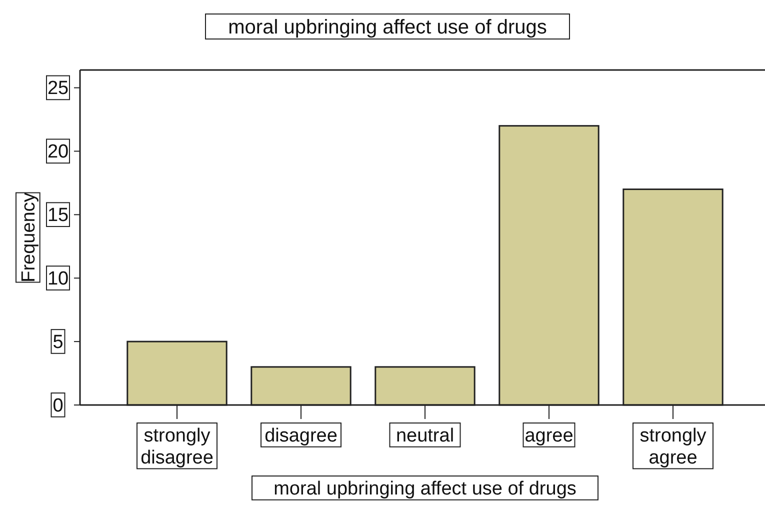 The width and height of the screenshot is (765, 508). I want to click on x-tick-label: strongly agree, so click(673, 446).